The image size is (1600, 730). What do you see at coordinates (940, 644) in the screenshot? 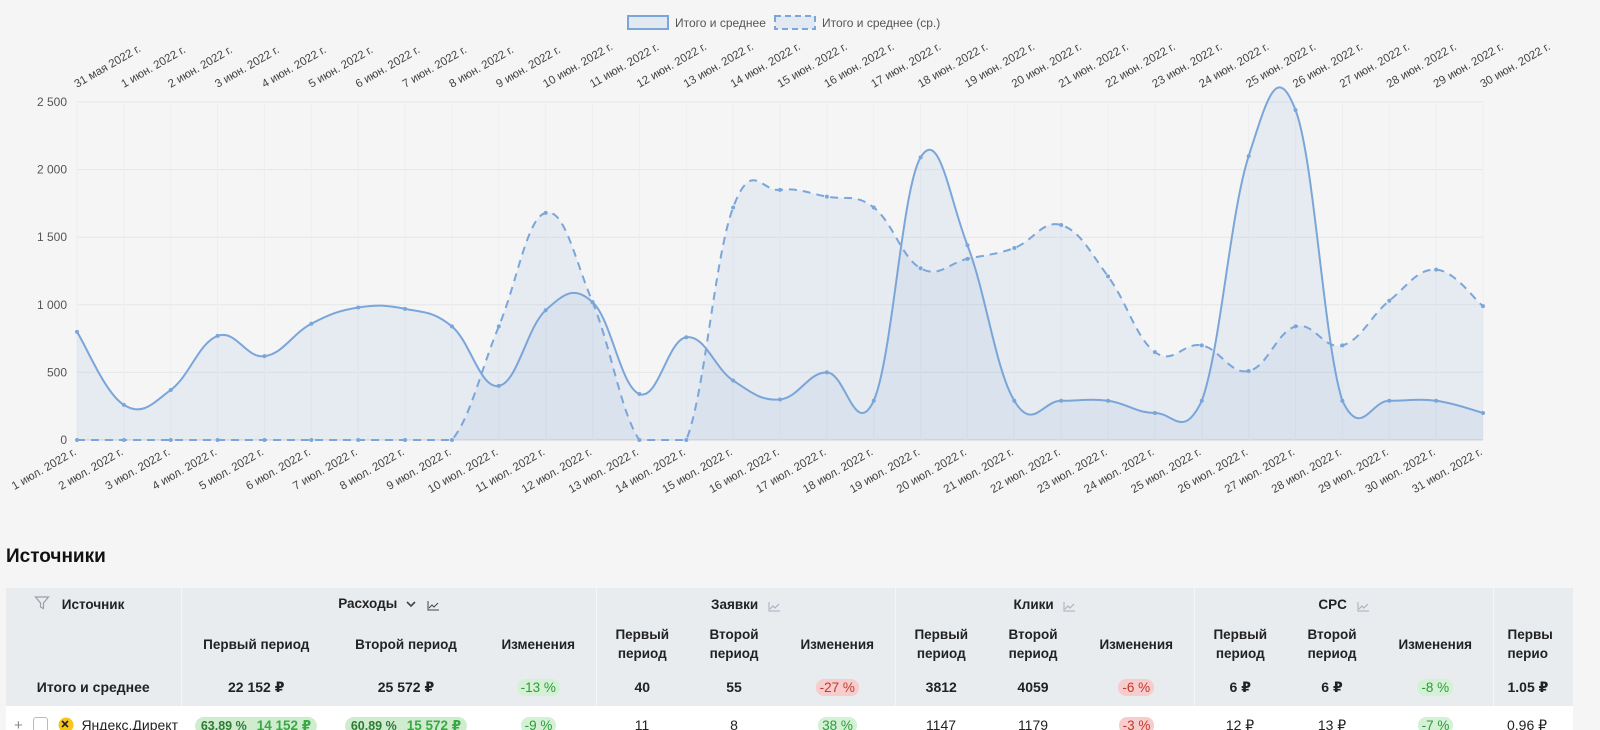
I see `clicks-first-header: Первый период` at bounding box center [940, 644].